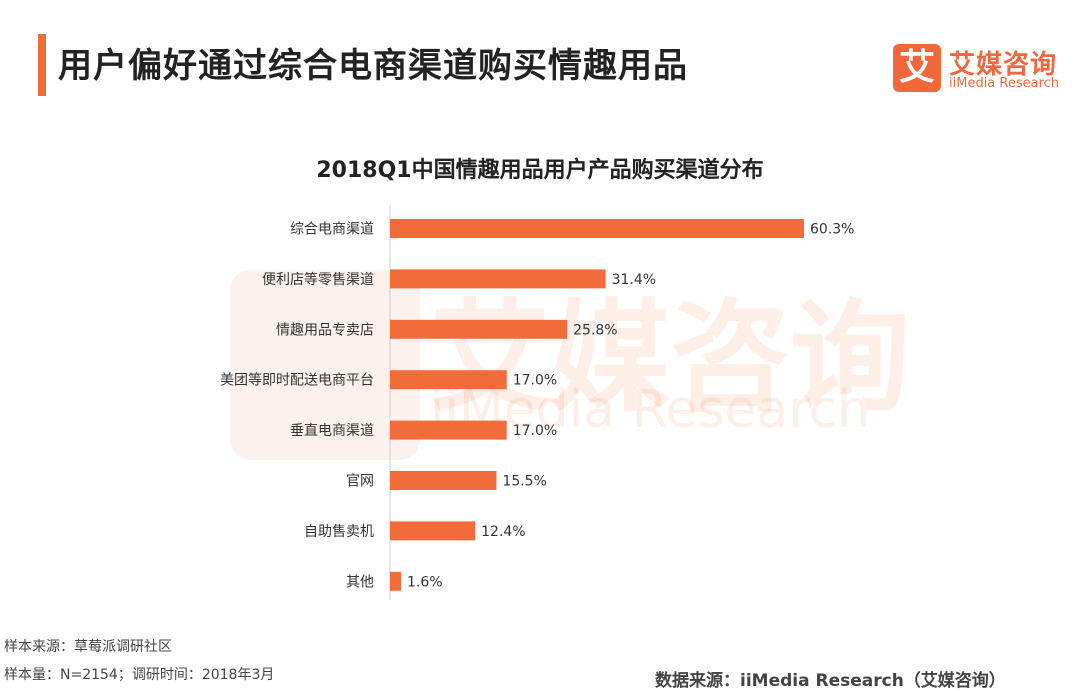 The image size is (1080, 692). What do you see at coordinates (88, 647) in the screenshot?
I see `sample-source: 样本来源：草莓派调研社区` at bounding box center [88, 647].